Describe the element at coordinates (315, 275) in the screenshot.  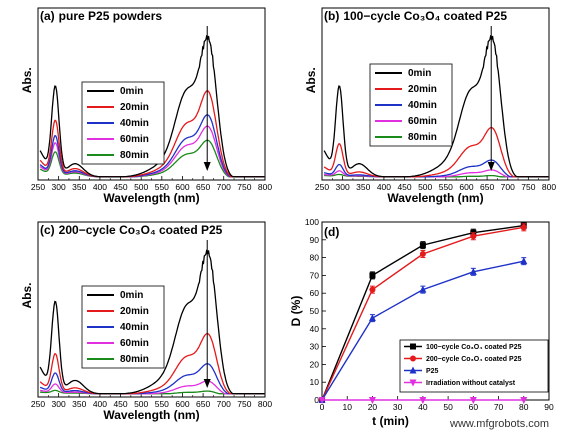
I see `y-tick-label: 70` at that location.